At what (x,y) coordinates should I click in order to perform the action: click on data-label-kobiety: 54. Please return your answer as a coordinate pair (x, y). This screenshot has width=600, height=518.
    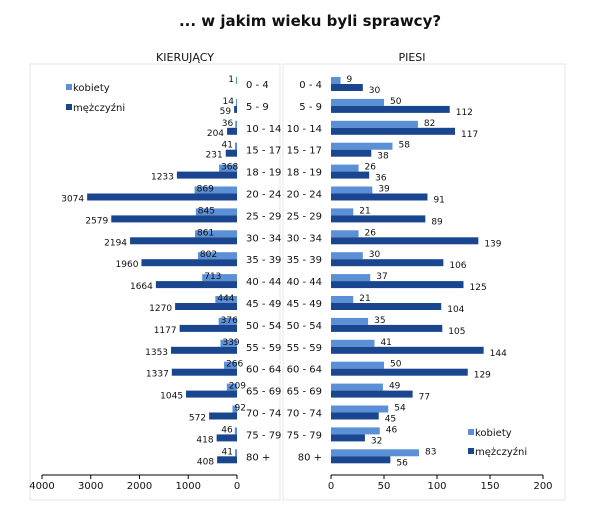
    Looking at the image, I should click on (400, 409).